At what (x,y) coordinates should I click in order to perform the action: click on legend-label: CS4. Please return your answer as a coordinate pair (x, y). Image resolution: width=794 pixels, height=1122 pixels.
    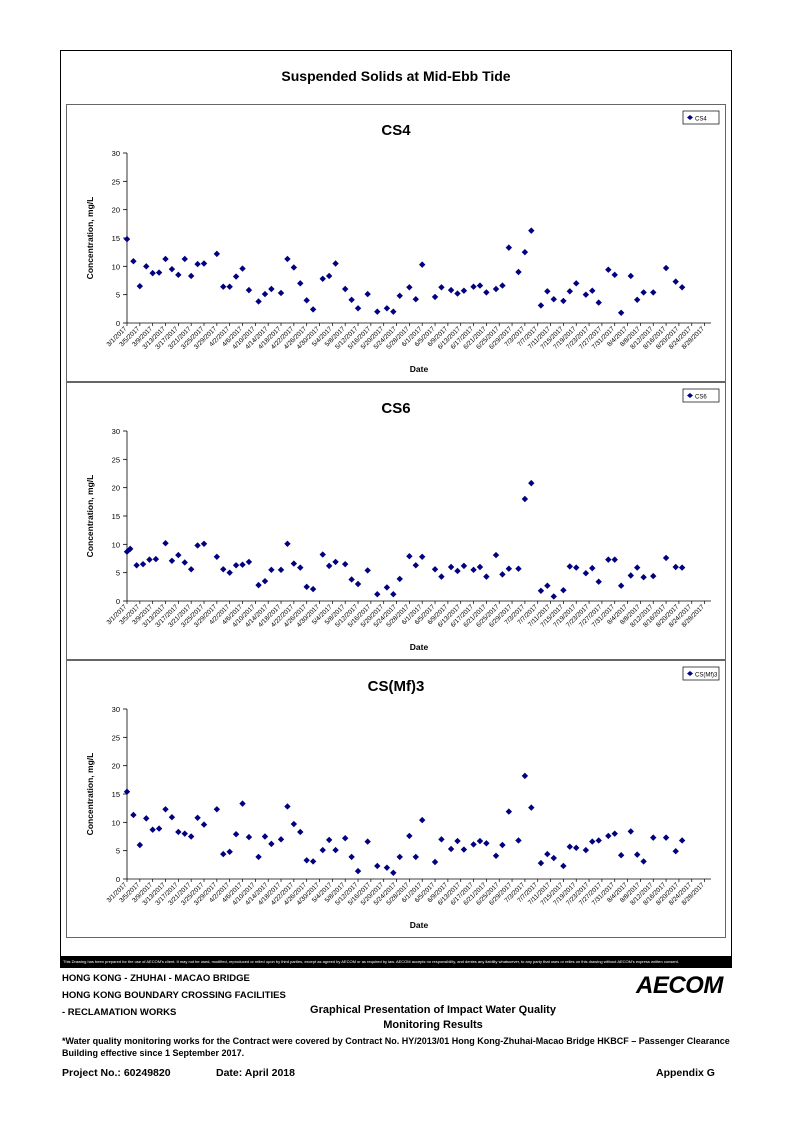
    Looking at the image, I should click on (701, 120).